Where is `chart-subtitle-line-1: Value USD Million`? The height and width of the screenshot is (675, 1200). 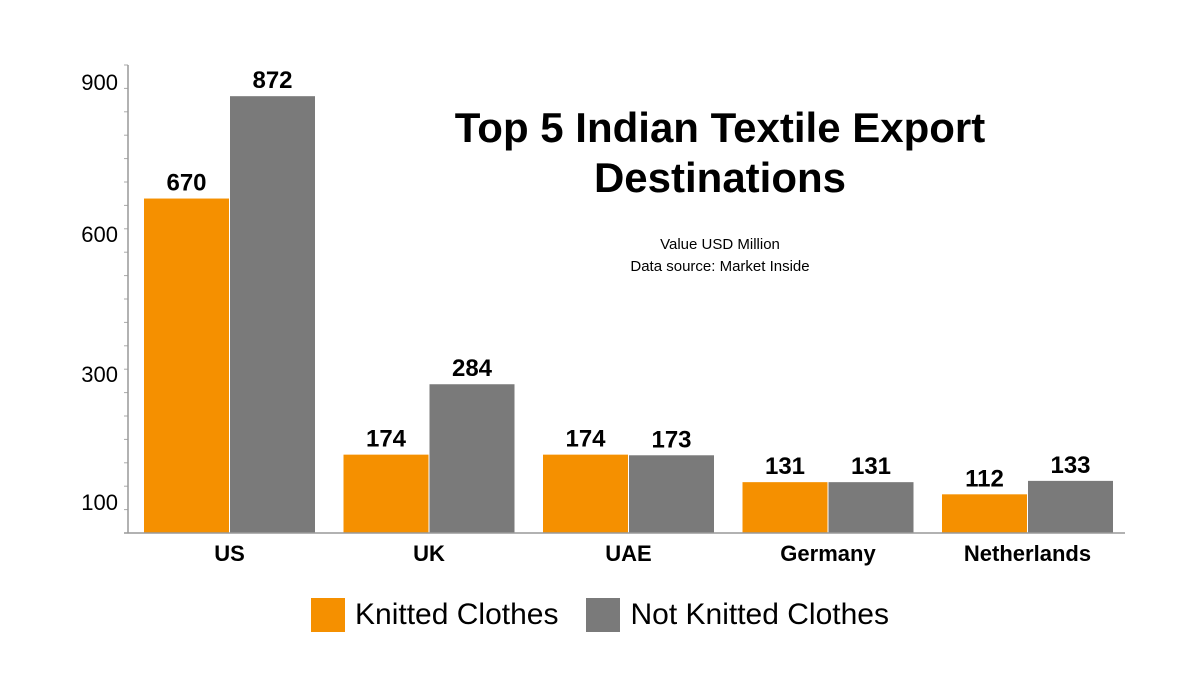 chart-subtitle-line-1: Value USD Million is located at coordinates (720, 244).